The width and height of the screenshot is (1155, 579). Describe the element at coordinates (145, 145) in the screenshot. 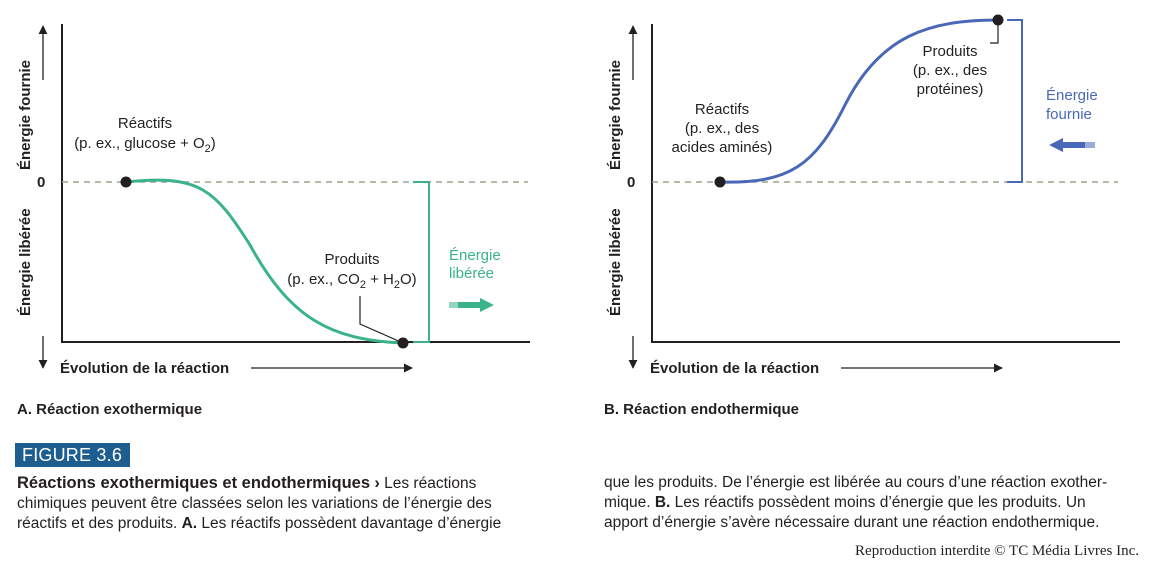

I see `panel-a-reactants-example: (p. ex., glucose + O2)` at that location.